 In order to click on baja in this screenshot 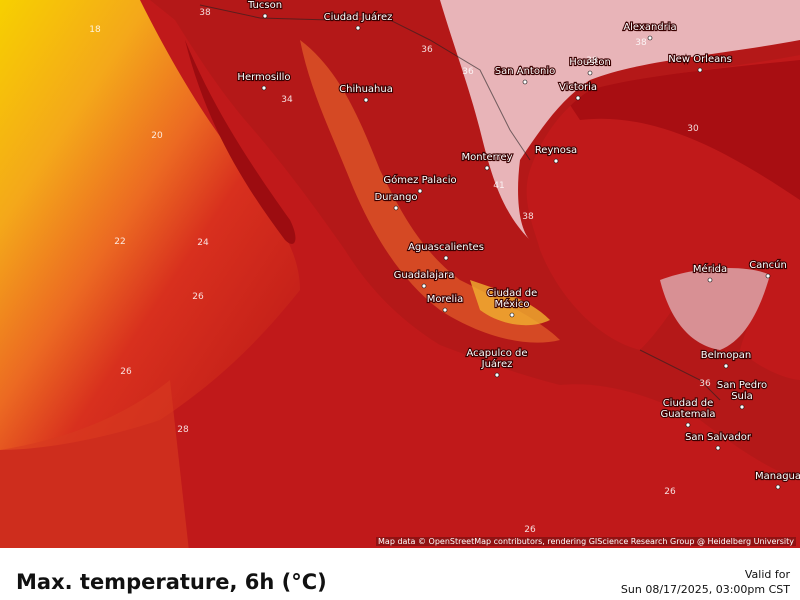, I will do `click(240, 142)`.